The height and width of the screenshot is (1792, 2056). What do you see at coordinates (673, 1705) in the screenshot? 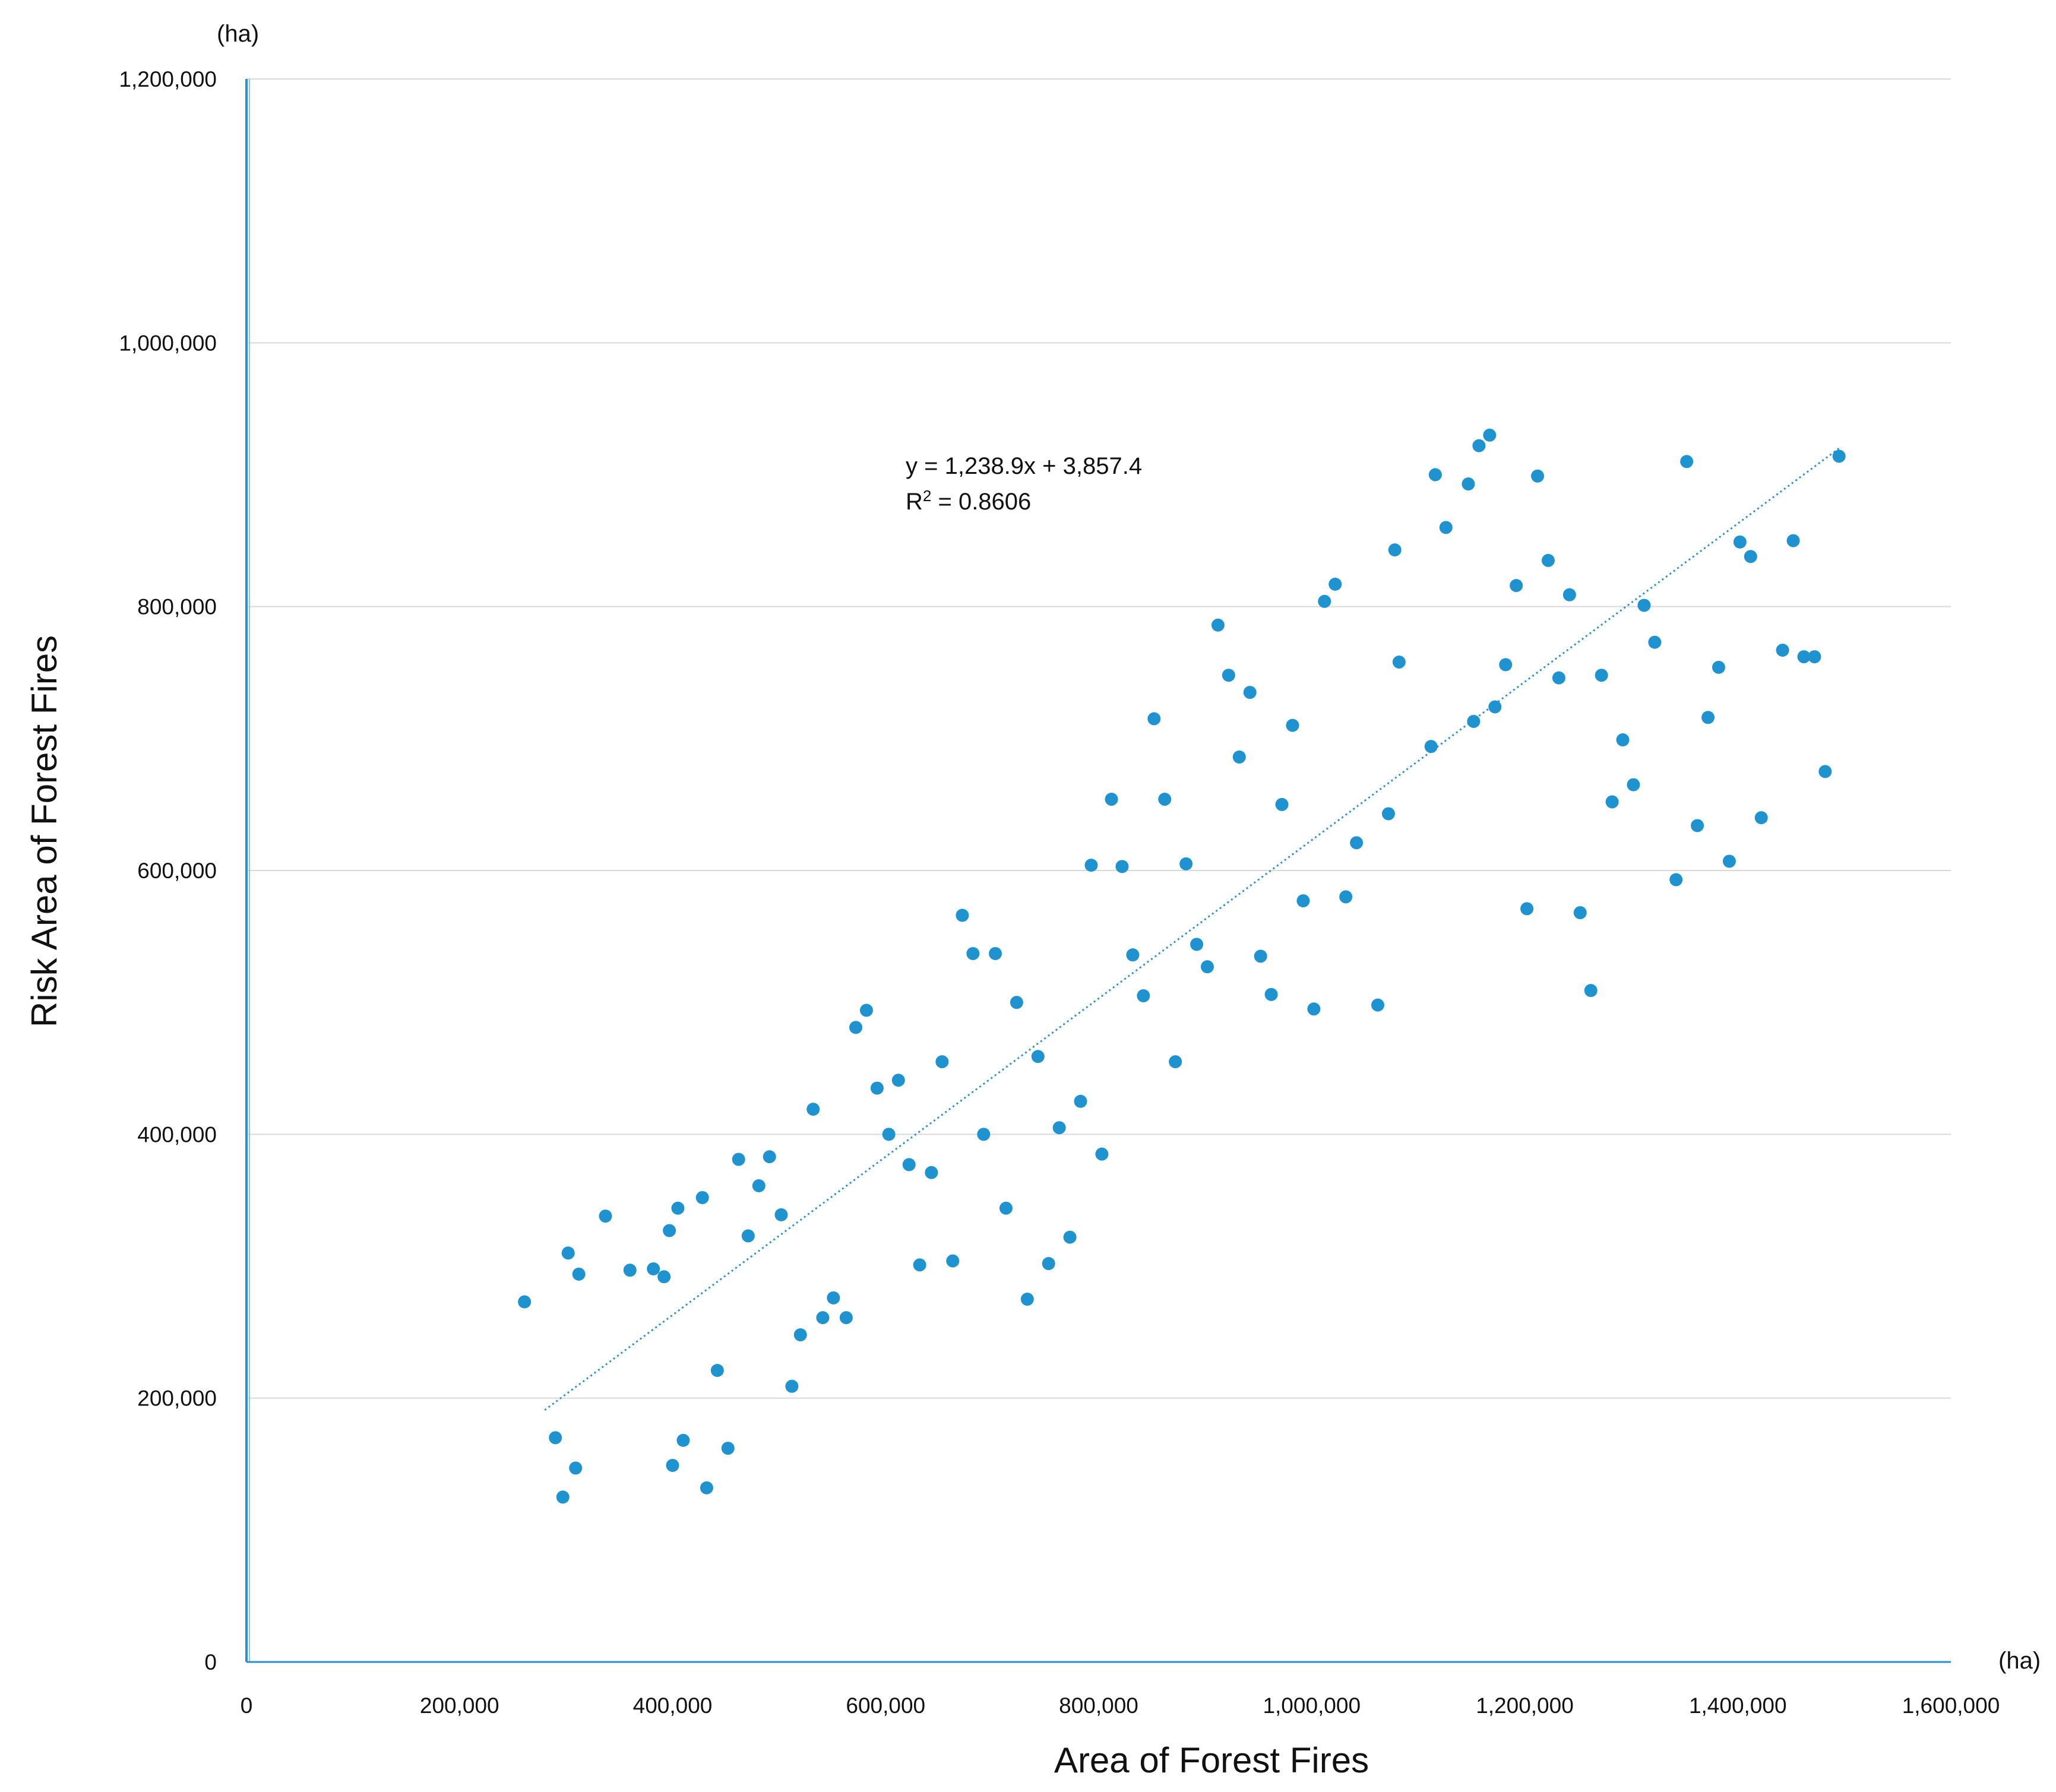
I see `x-tick-label-2: 400,000` at bounding box center [673, 1705].